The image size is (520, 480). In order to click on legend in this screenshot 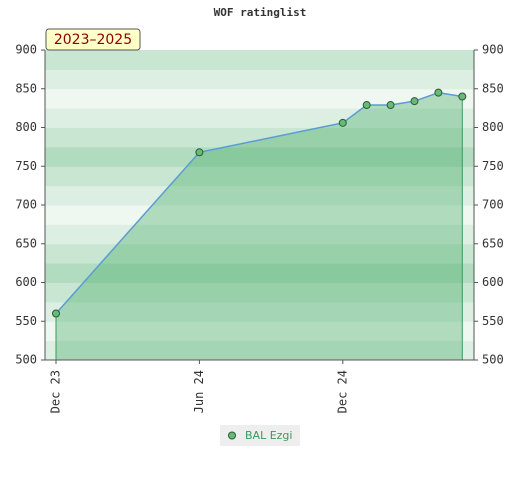, I will do `click(260, 435)`.